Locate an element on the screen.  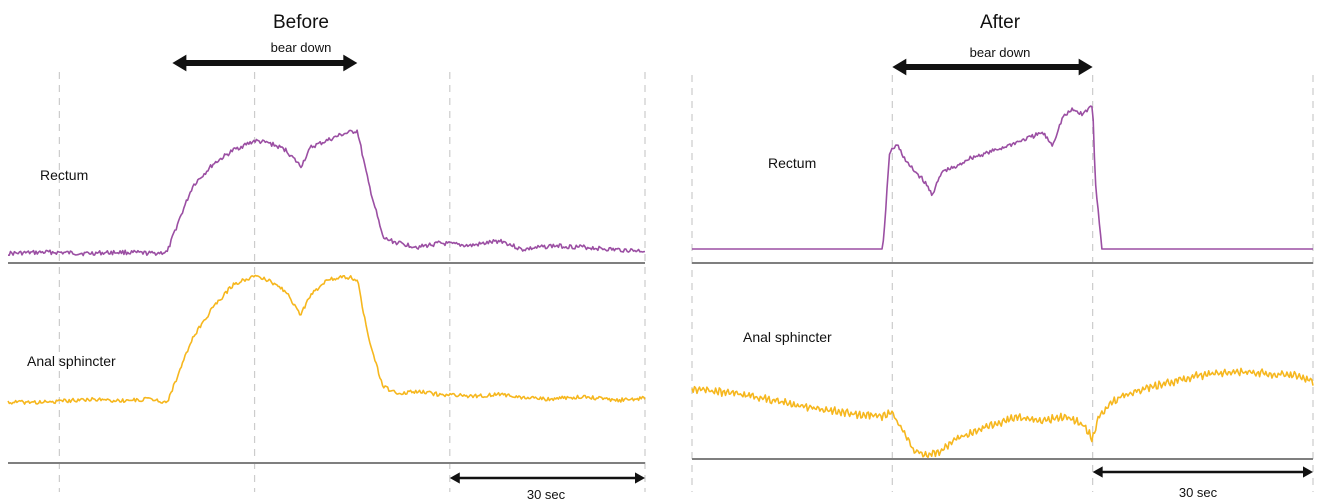
panel-title: After is located at coordinates (1000, 22).